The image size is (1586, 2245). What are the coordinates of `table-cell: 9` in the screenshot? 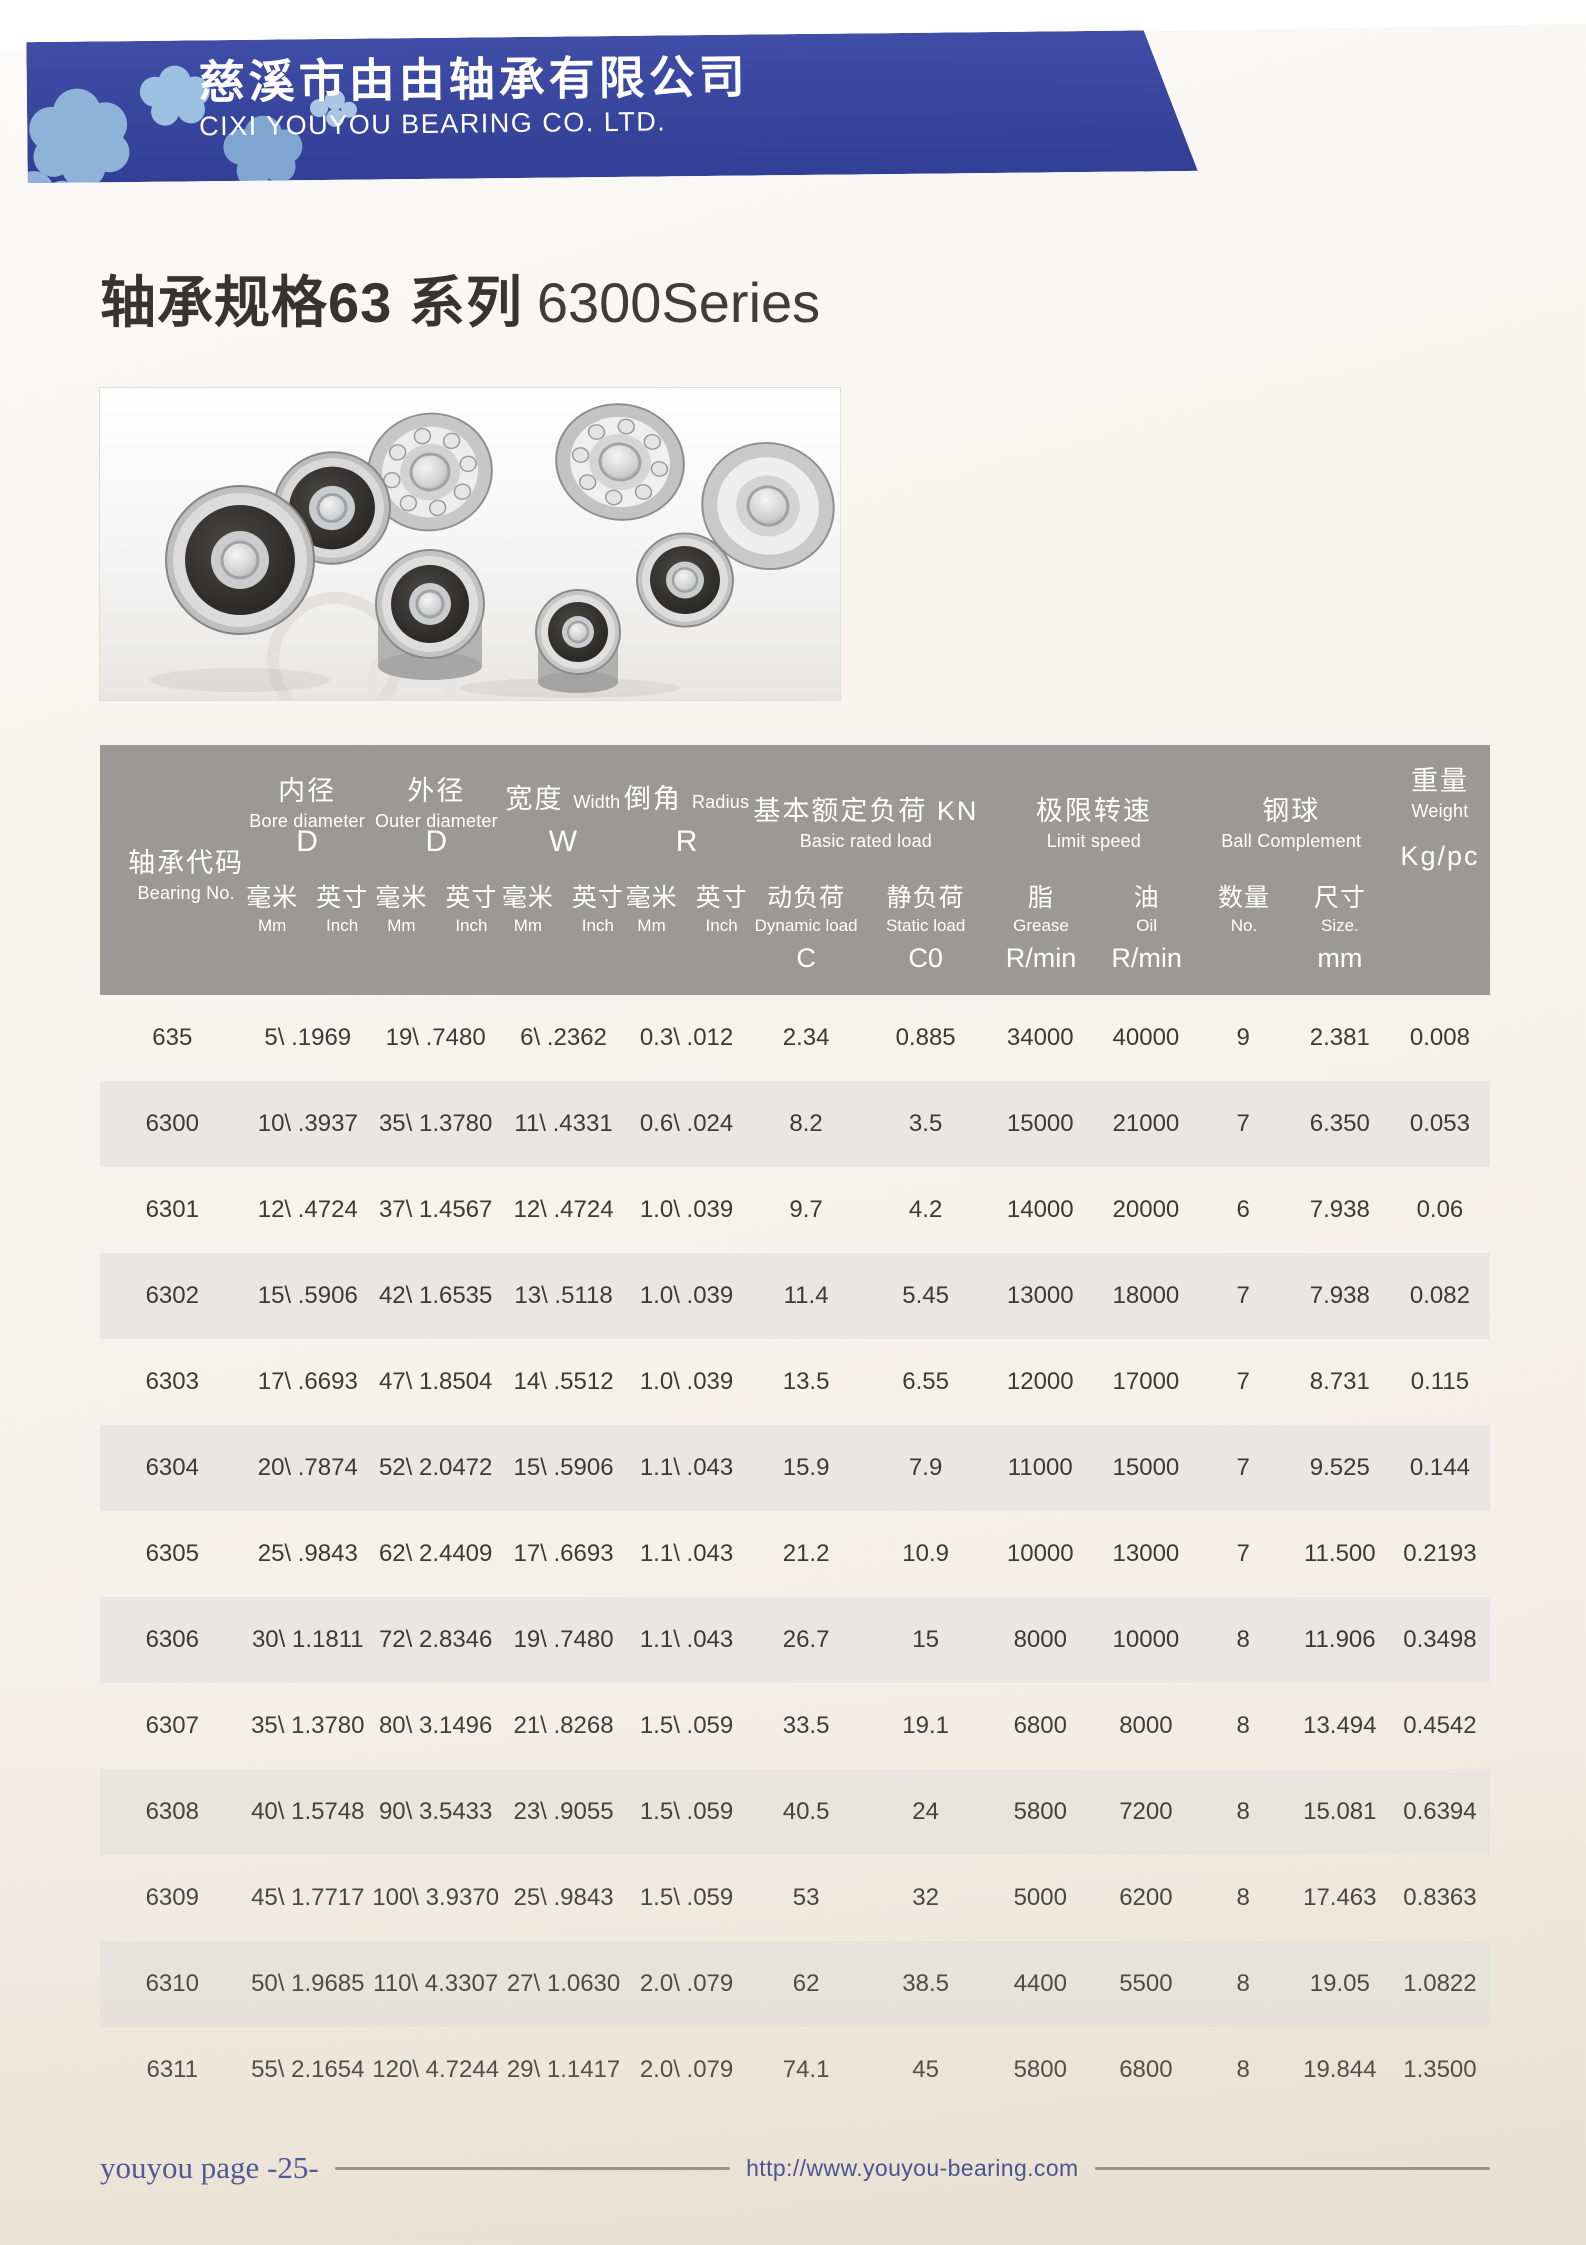 It's located at (1243, 1037).